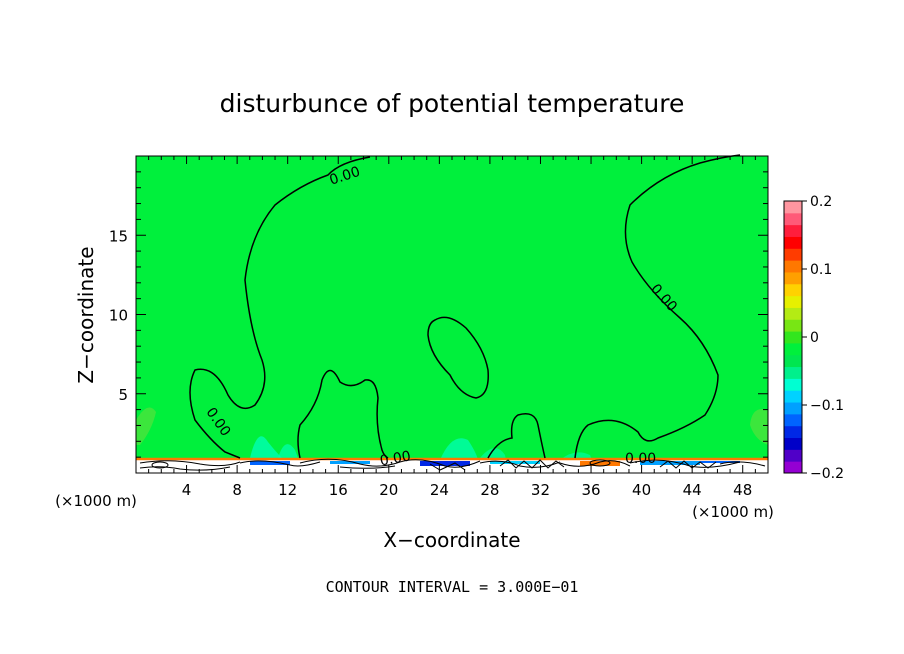  Describe the element at coordinates (338, 490) in the screenshot. I see `x-tick-label: 16` at that location.